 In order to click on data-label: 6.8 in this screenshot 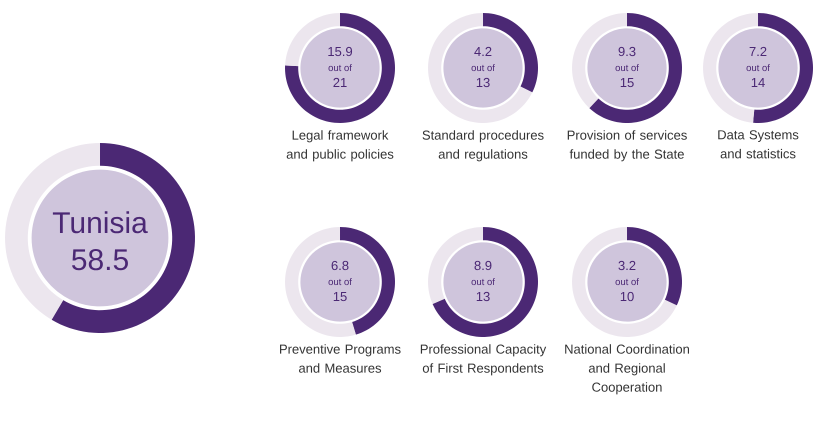, I will do `click(340, 265)`.